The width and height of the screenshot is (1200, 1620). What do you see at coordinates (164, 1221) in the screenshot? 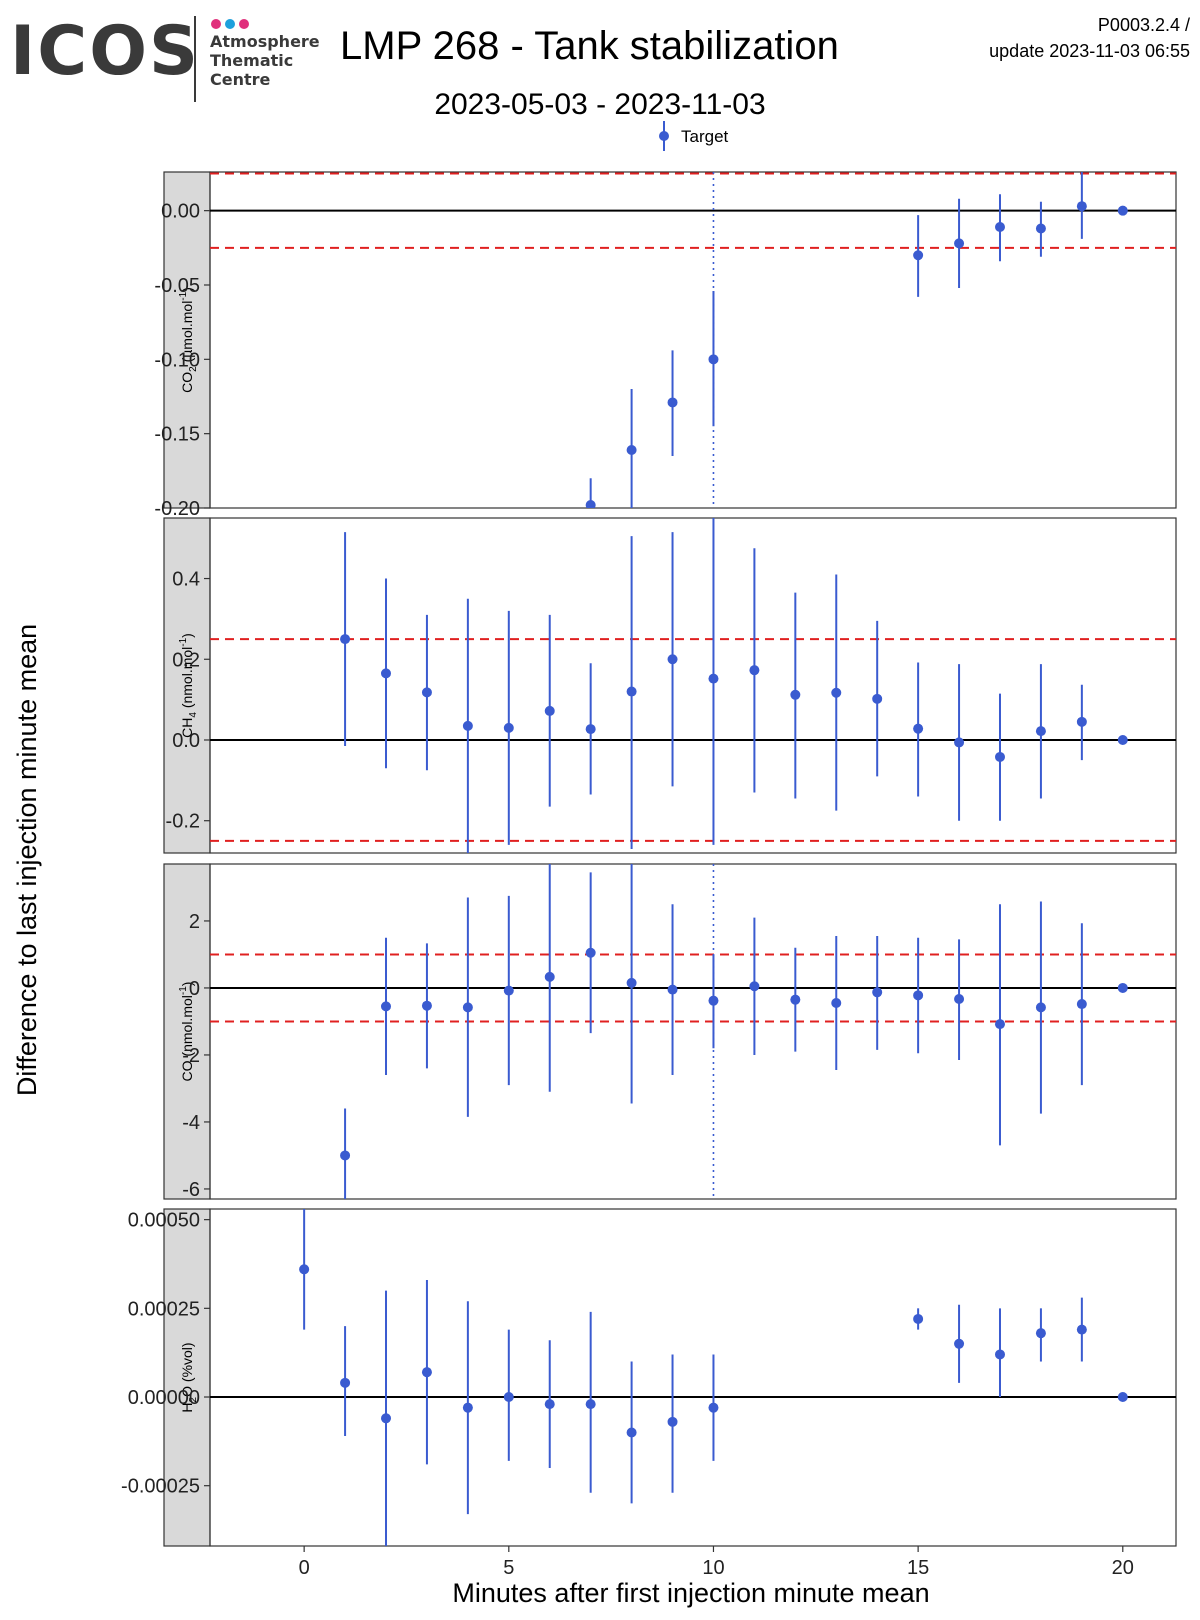
I see `y-tick-label: 0.00050` at bounding box center [164, 1221].